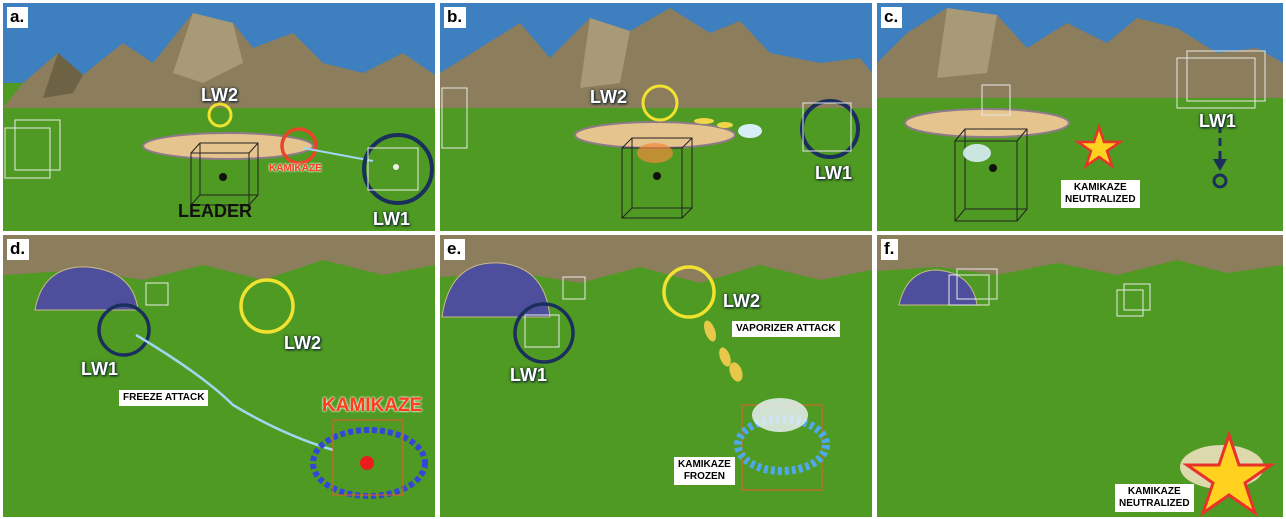 The height and width of the screenshot is (519, 1286). What do you see at coordinates (786, 329) in the screenshot?
I see `vaporizer-attack-label: VAPORIZER ATTACK` at bounding box center [786, 329].